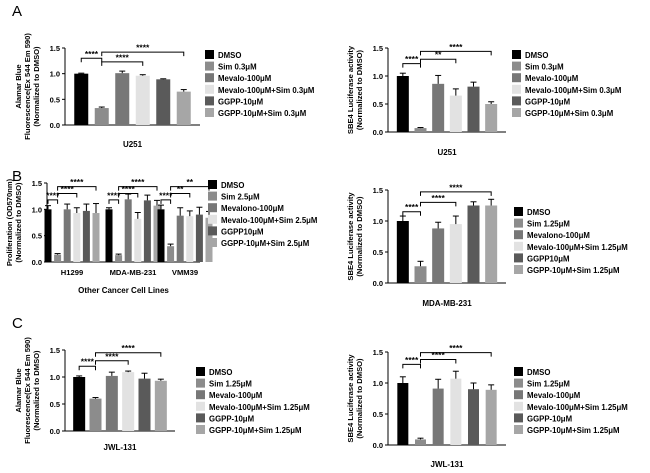 The image size is (650, 473). I want to click on c-left-legend-label: Mevalo-100μM+Sim 1.25μM, so click(259, 407).